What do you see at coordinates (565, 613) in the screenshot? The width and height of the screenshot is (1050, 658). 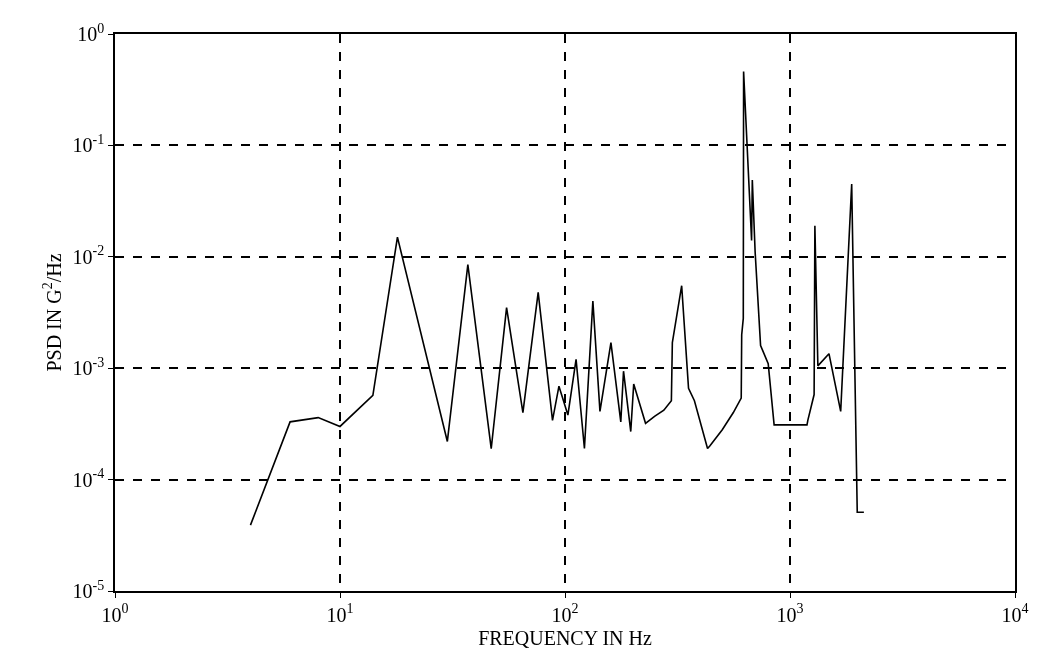 I see `x-tick-label: 10$^{2}$` at bounding box center [565, 613].